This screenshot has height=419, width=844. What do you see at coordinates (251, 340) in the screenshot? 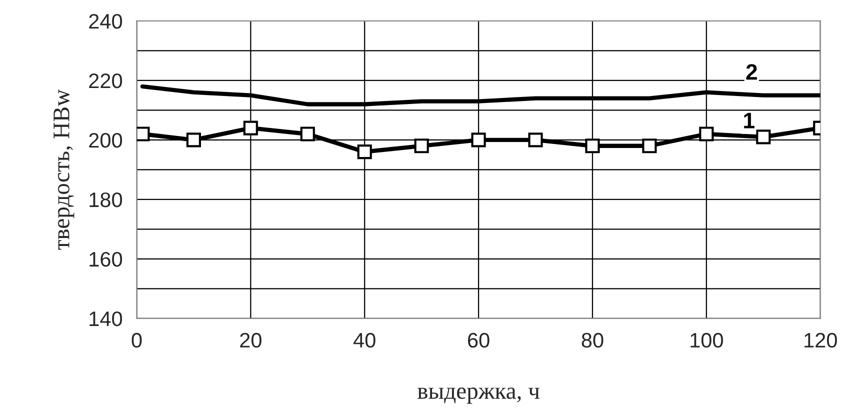
I see `x-tick-label: 20` at bounding box center [251, 340].